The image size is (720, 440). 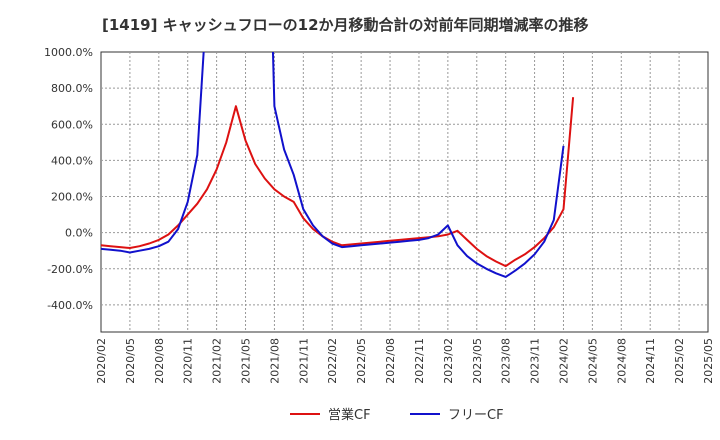 I want to click on x-tick-label: 2024/05, so click(x=592, y=361).